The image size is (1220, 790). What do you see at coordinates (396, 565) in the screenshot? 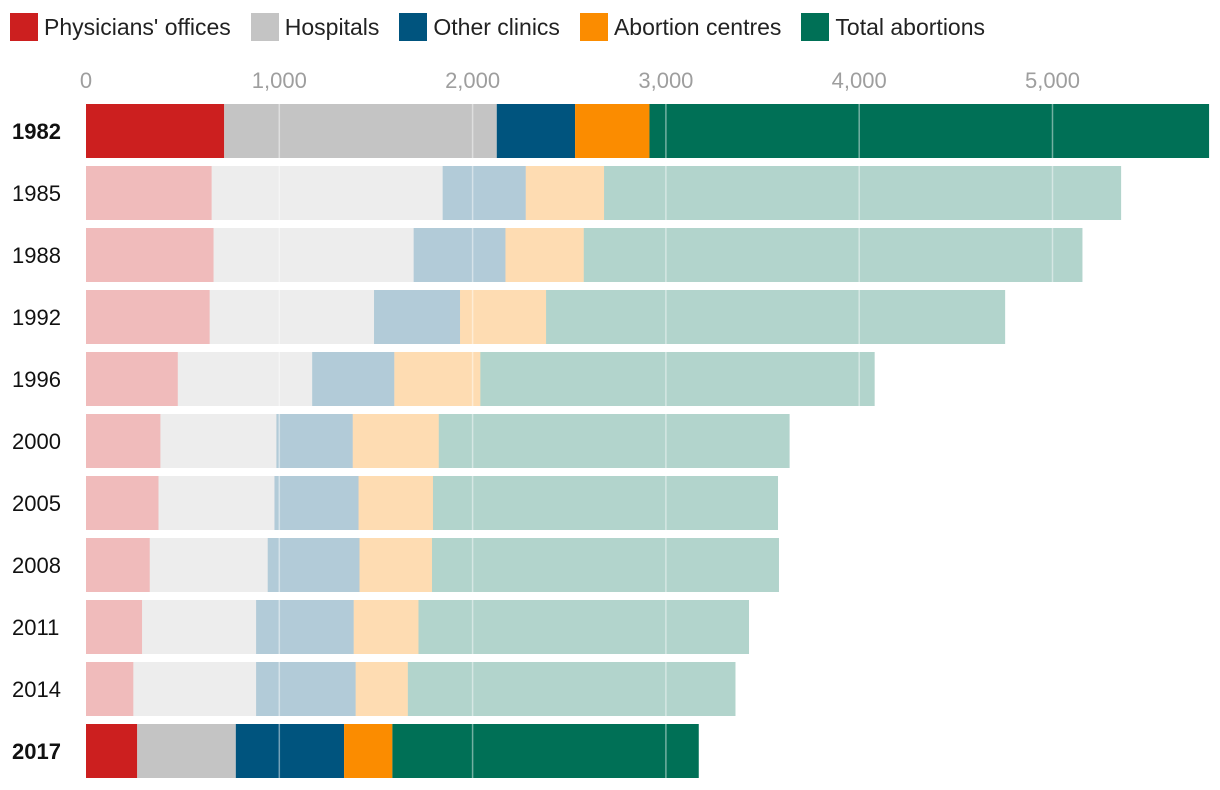
I see `bar-segment-2008-abortion-centres` at bounding box center [396, 565].